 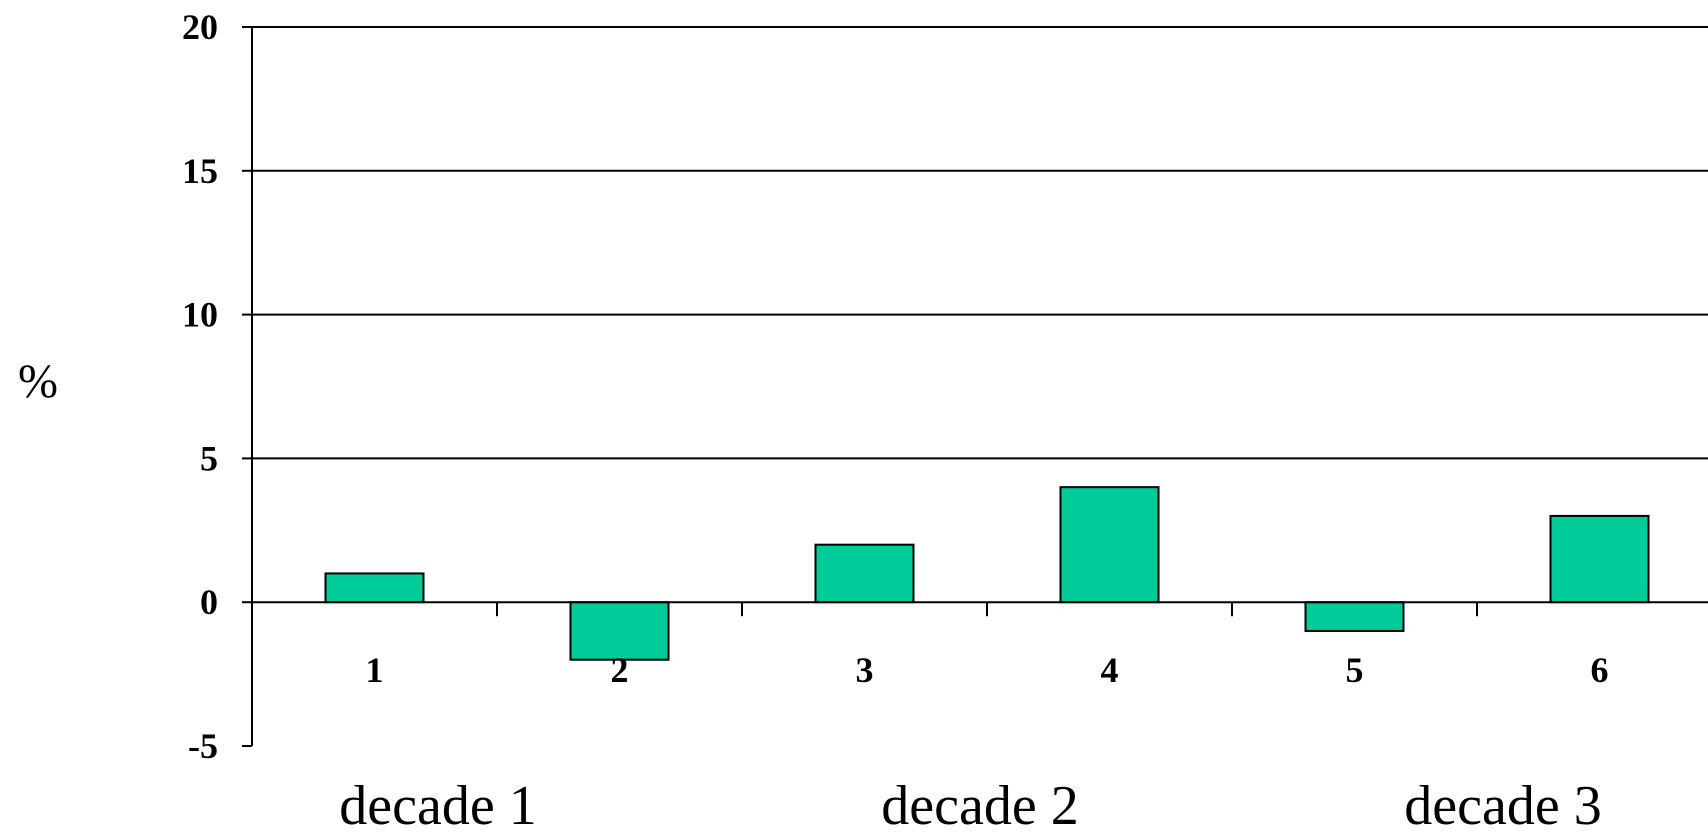 What do you see at coordinates (620, 670) in the screenshot?
I see `category-label: 2` at bounding box center [620, 670].